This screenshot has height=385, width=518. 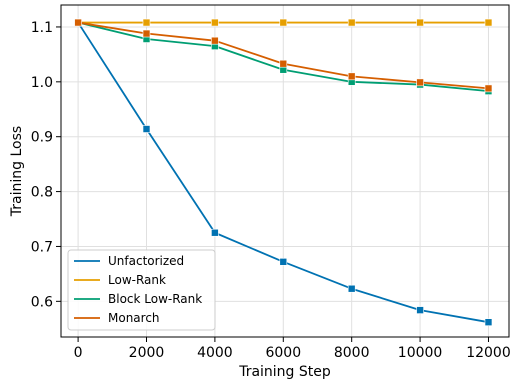 I want to click on x-tick-label: 12000, so click(x=488, y=353).